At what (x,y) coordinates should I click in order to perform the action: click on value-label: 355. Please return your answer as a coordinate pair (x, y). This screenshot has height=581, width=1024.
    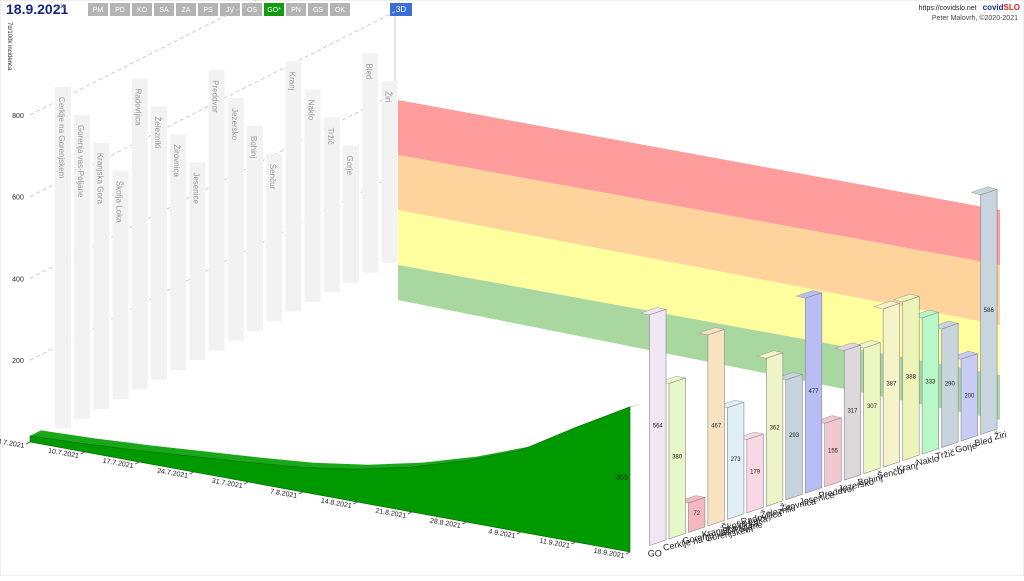
    Looking at the image, I should click on (622, 477).